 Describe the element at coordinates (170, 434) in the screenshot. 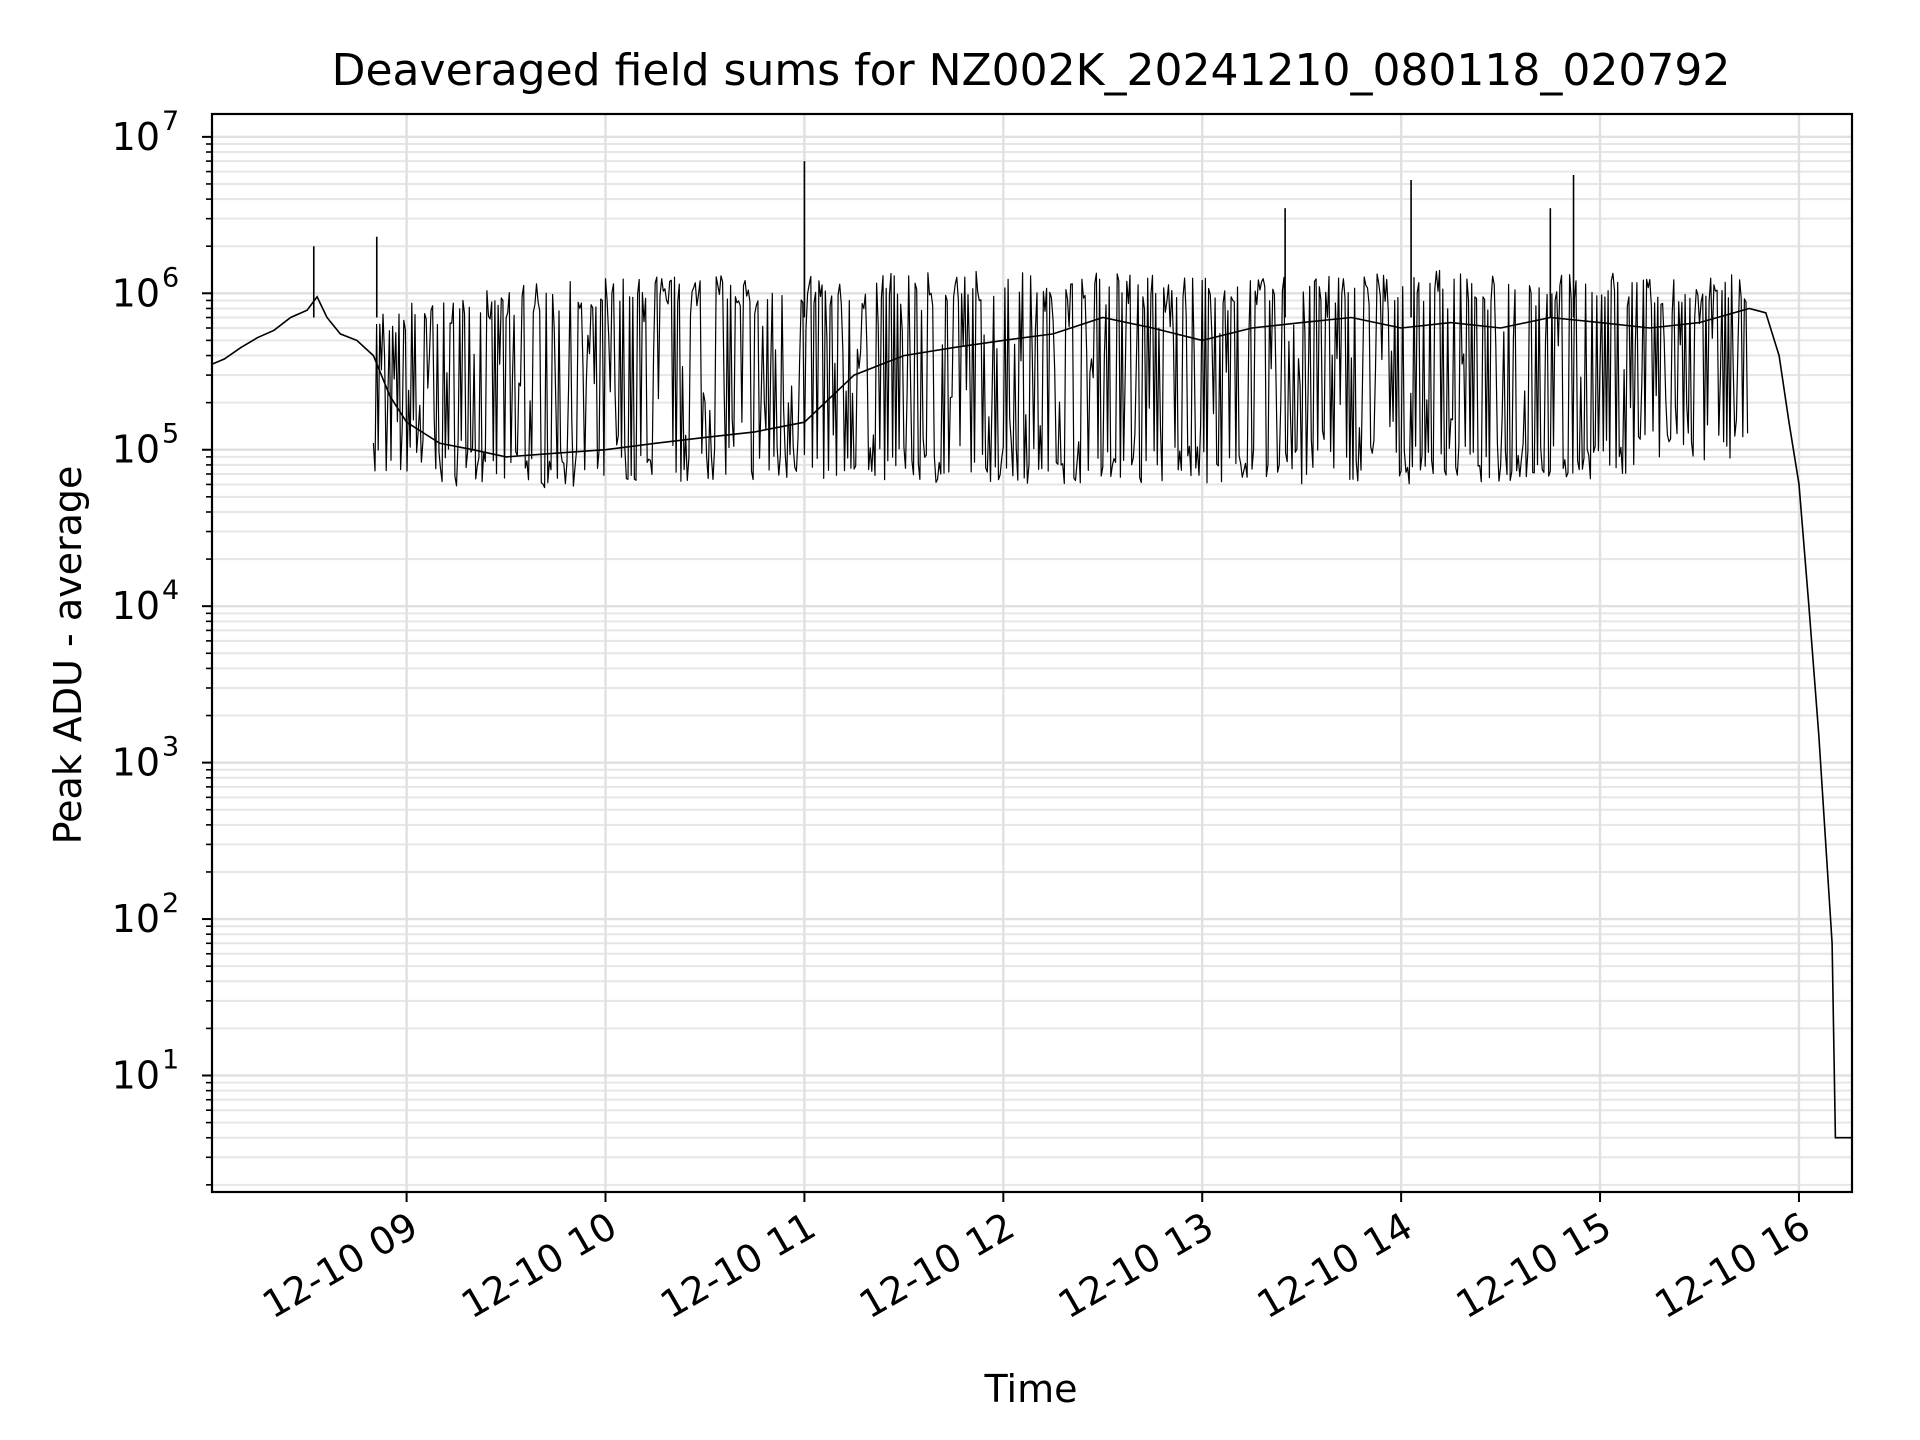

I see `y-tick-label-exponent: 5` at that location.